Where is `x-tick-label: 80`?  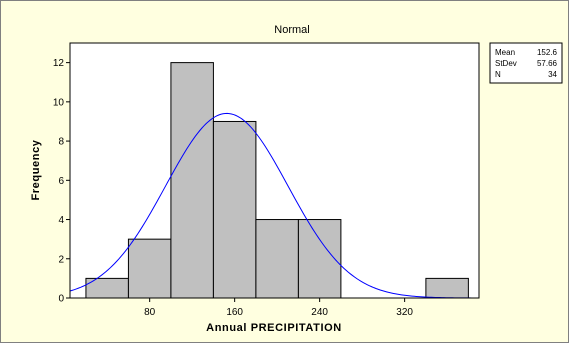
x-tick-label: 80 is located at coordinates (150, 312).